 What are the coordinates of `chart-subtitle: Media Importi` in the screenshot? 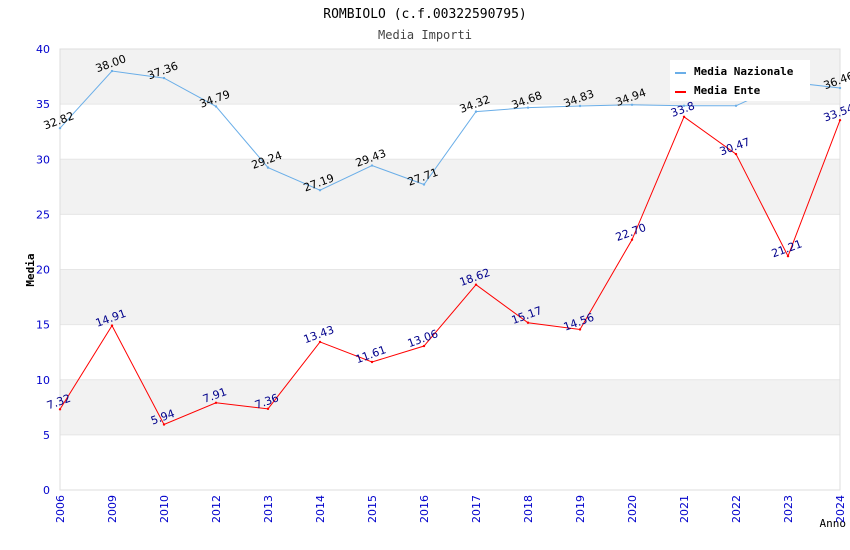 It's located at (425, 35).